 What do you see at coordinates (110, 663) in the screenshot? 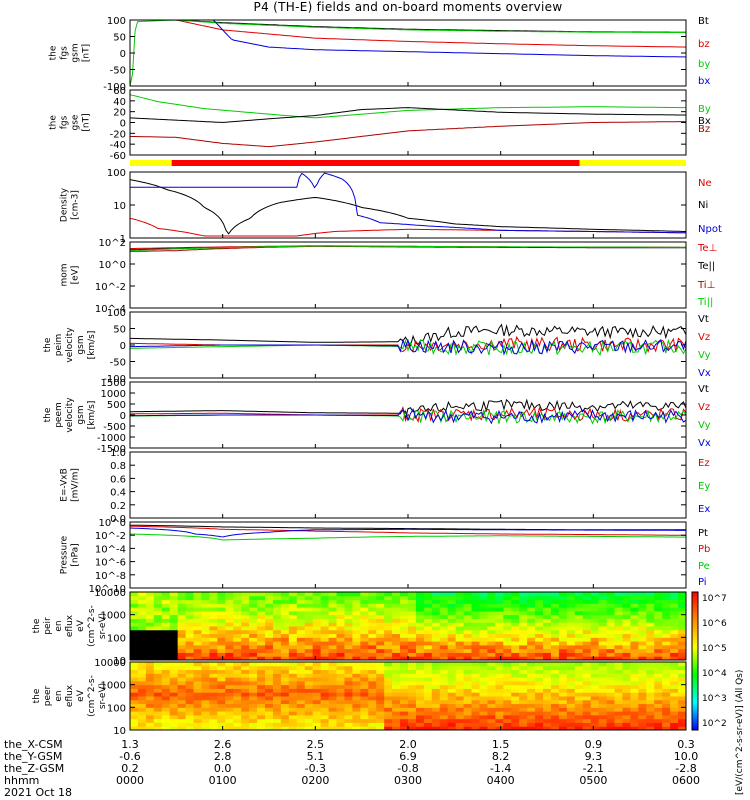
I see `y-tick-label: 10000` at bounding box center [110, 663].